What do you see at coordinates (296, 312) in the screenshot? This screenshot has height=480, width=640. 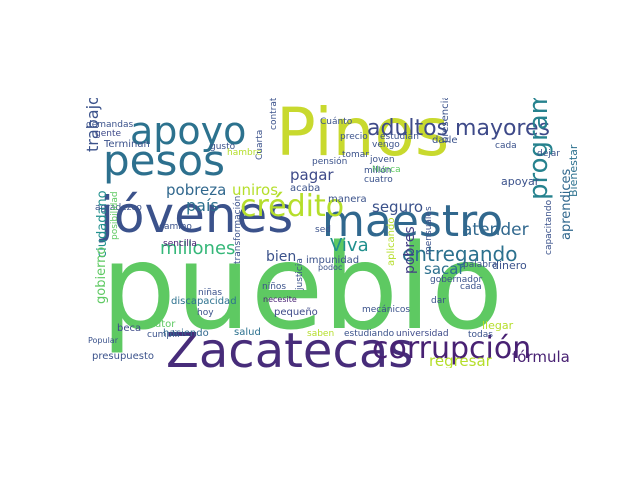 I see `cloud-word: pequeño` at bounding box center [296, 312].